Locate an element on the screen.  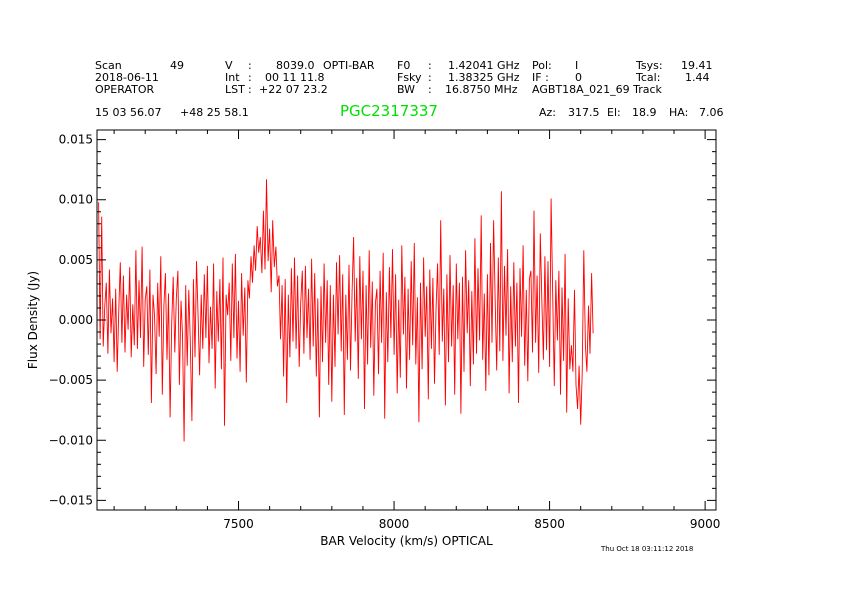
f0-value: 1.42041 GHz is located at coordinates (484, 65).